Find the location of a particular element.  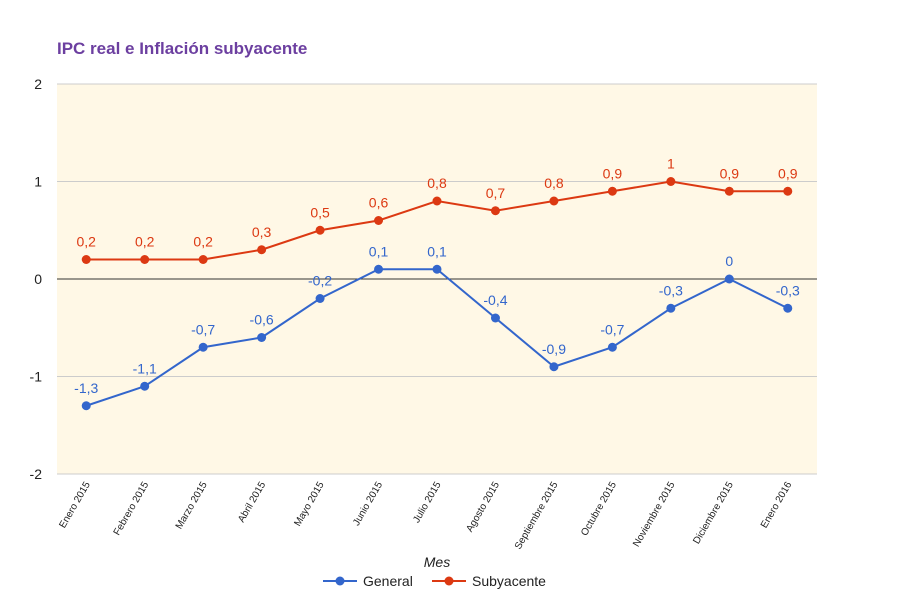

y-tick-label: -1 is located at coordinates (36, 377).